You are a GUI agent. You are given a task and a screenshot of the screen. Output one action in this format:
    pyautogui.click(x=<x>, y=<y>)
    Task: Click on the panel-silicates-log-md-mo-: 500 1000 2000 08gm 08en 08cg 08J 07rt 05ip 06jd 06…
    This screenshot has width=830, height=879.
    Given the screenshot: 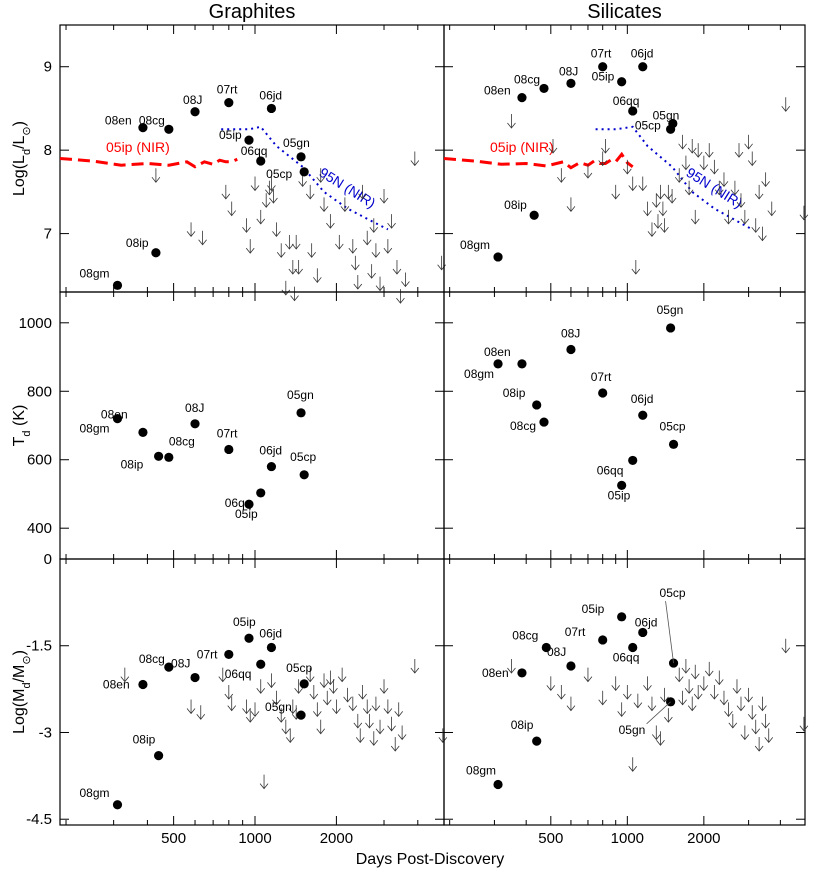 What is the action you would take?
    pyautogui.click(x=626, y=702)
    